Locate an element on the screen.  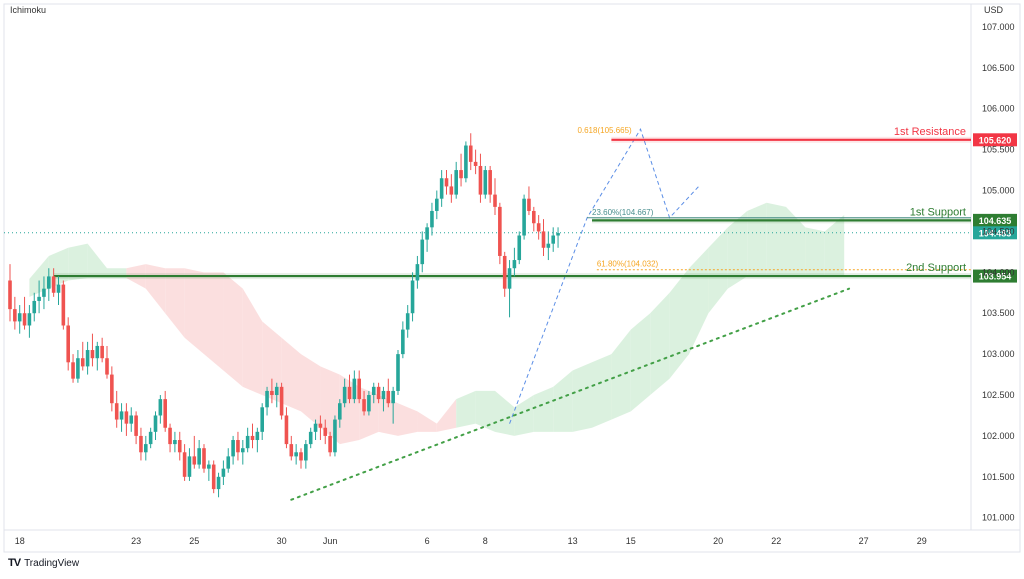
current-price-tag is located at coordinates (995, 233).